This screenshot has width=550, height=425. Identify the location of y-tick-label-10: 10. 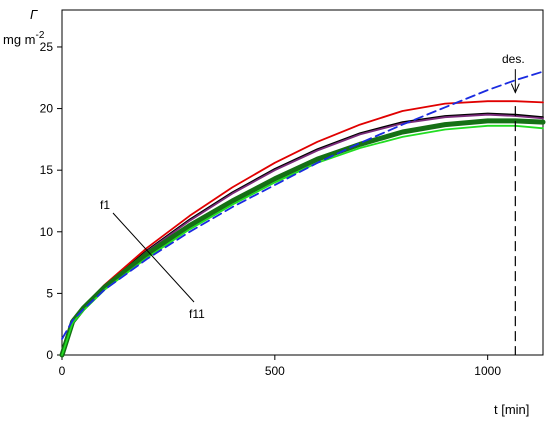
(47, 232).